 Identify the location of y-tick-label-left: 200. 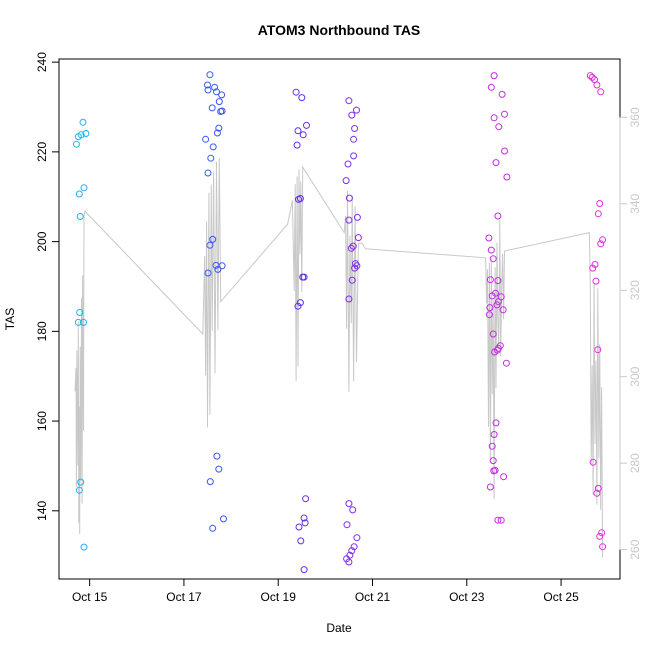
(42, 241).